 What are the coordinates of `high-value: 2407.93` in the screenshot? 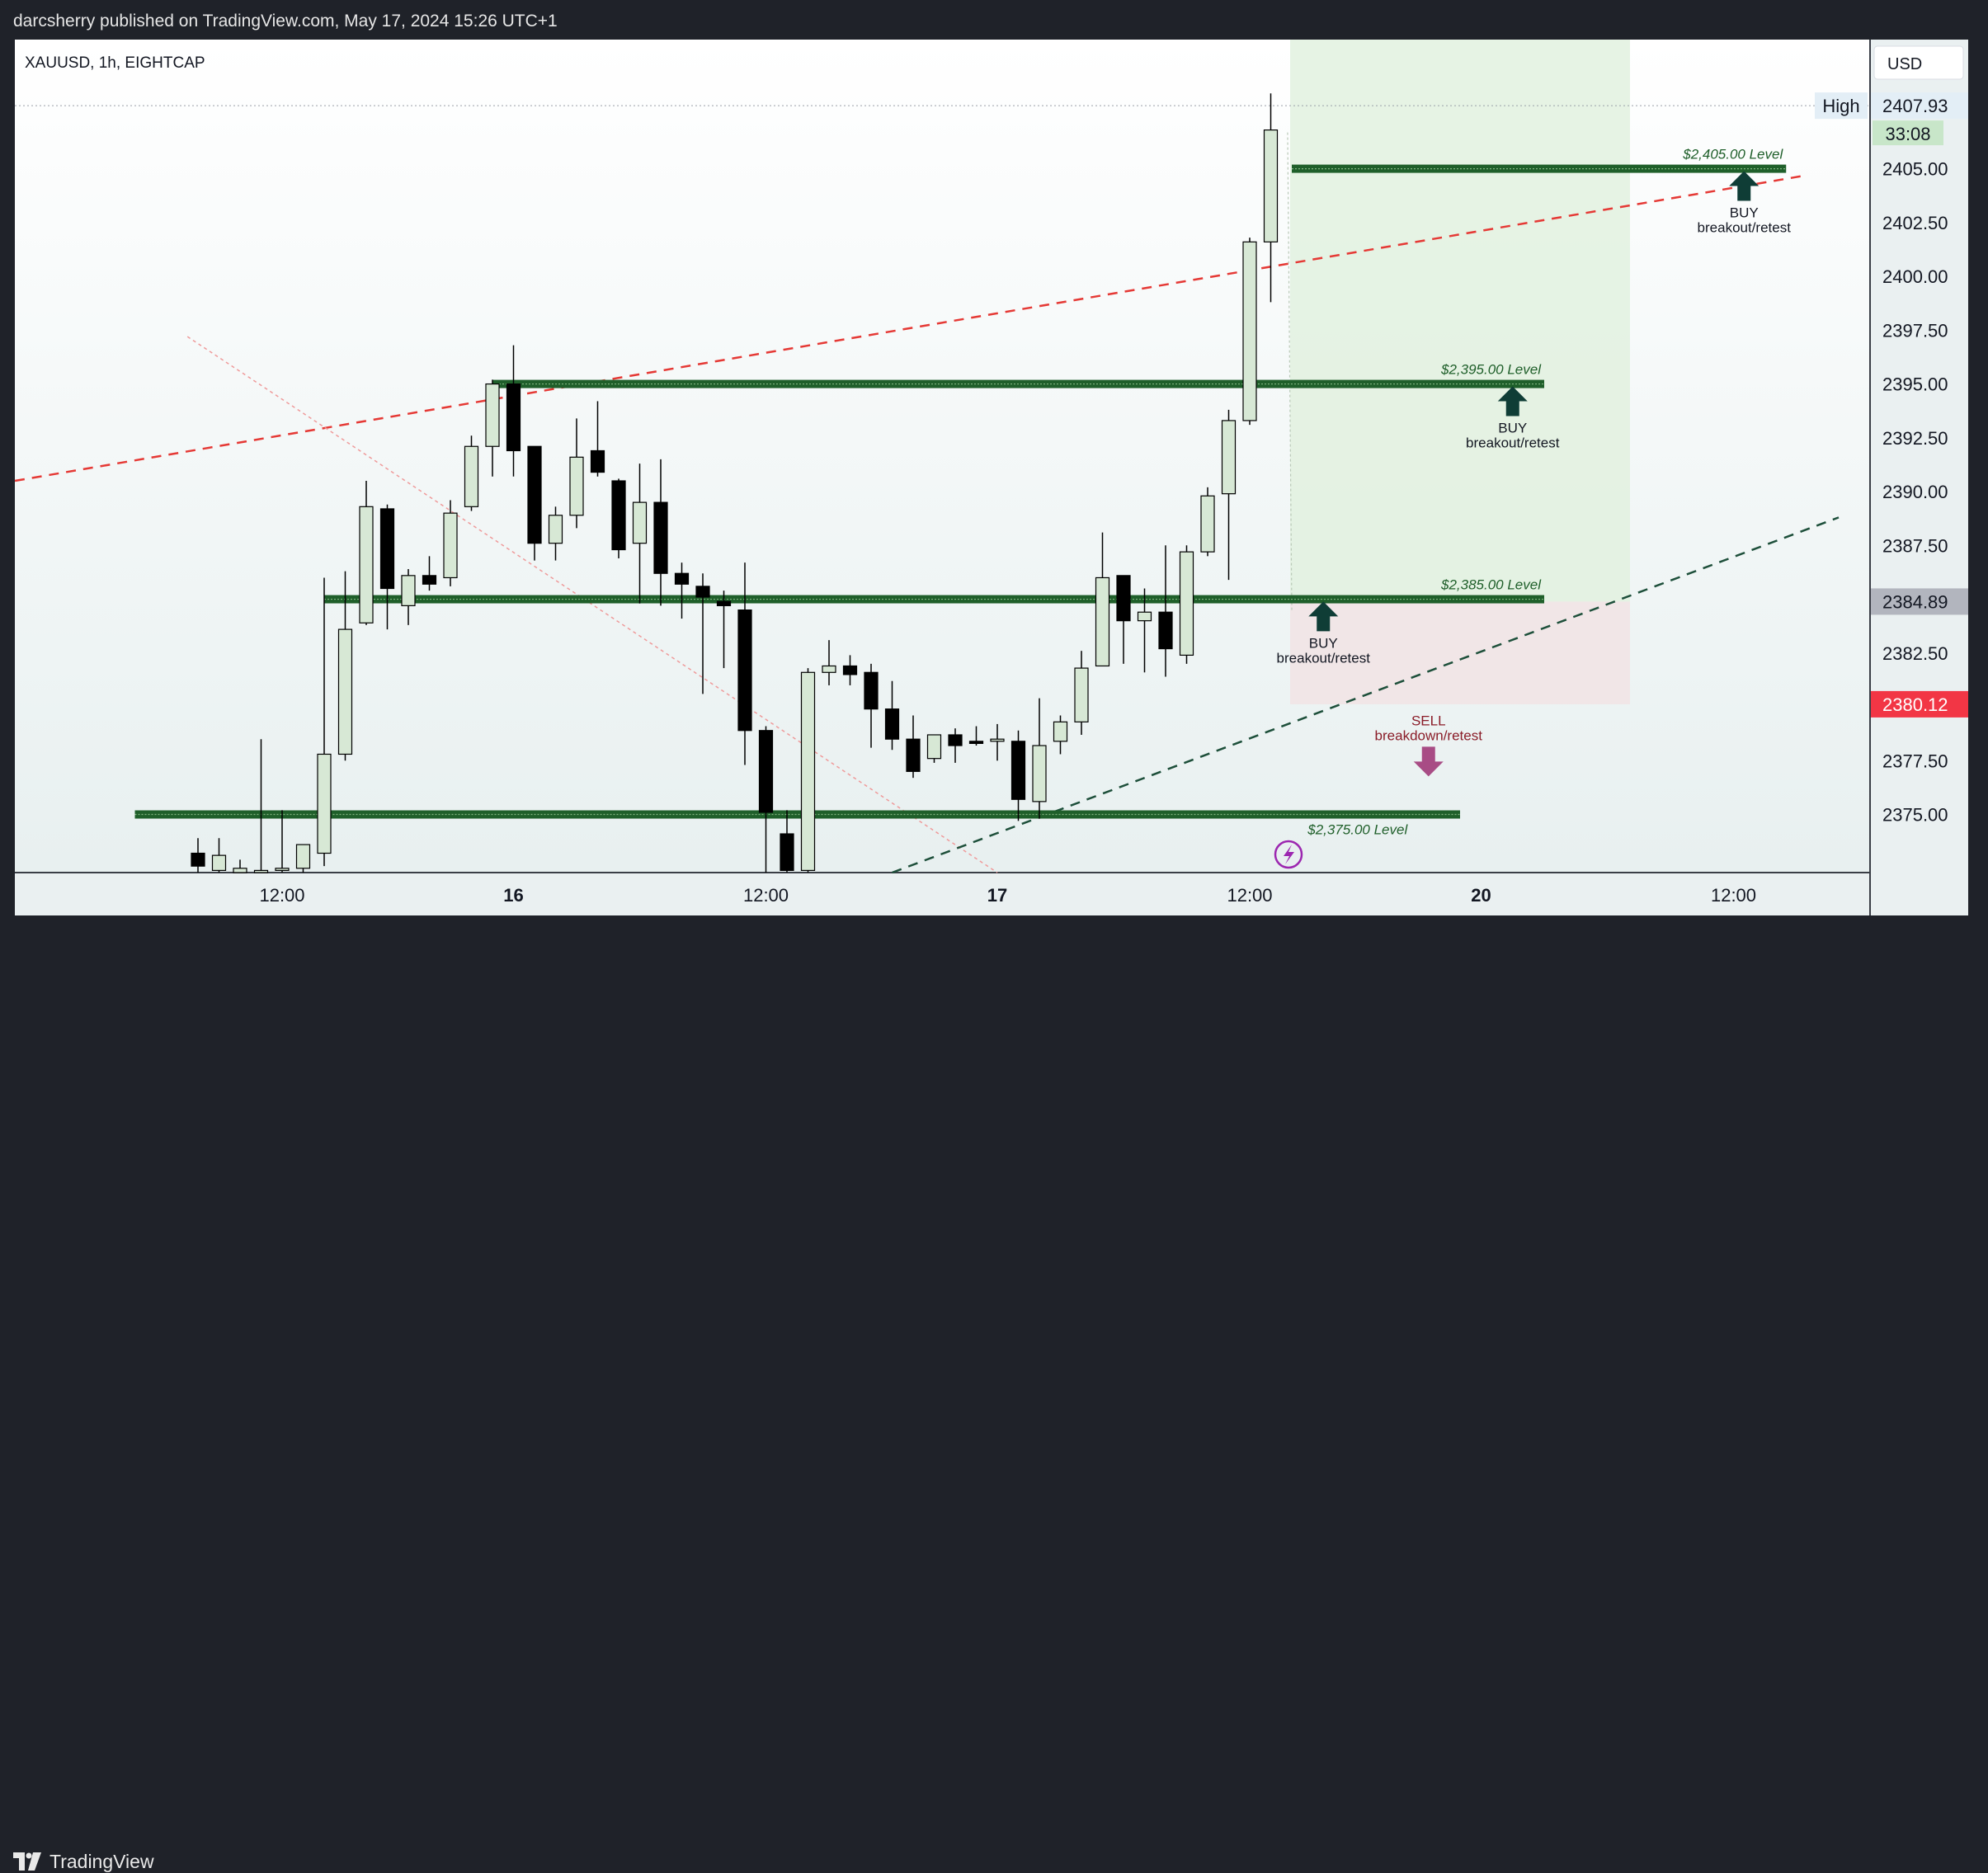 It's located at (1915, 106).